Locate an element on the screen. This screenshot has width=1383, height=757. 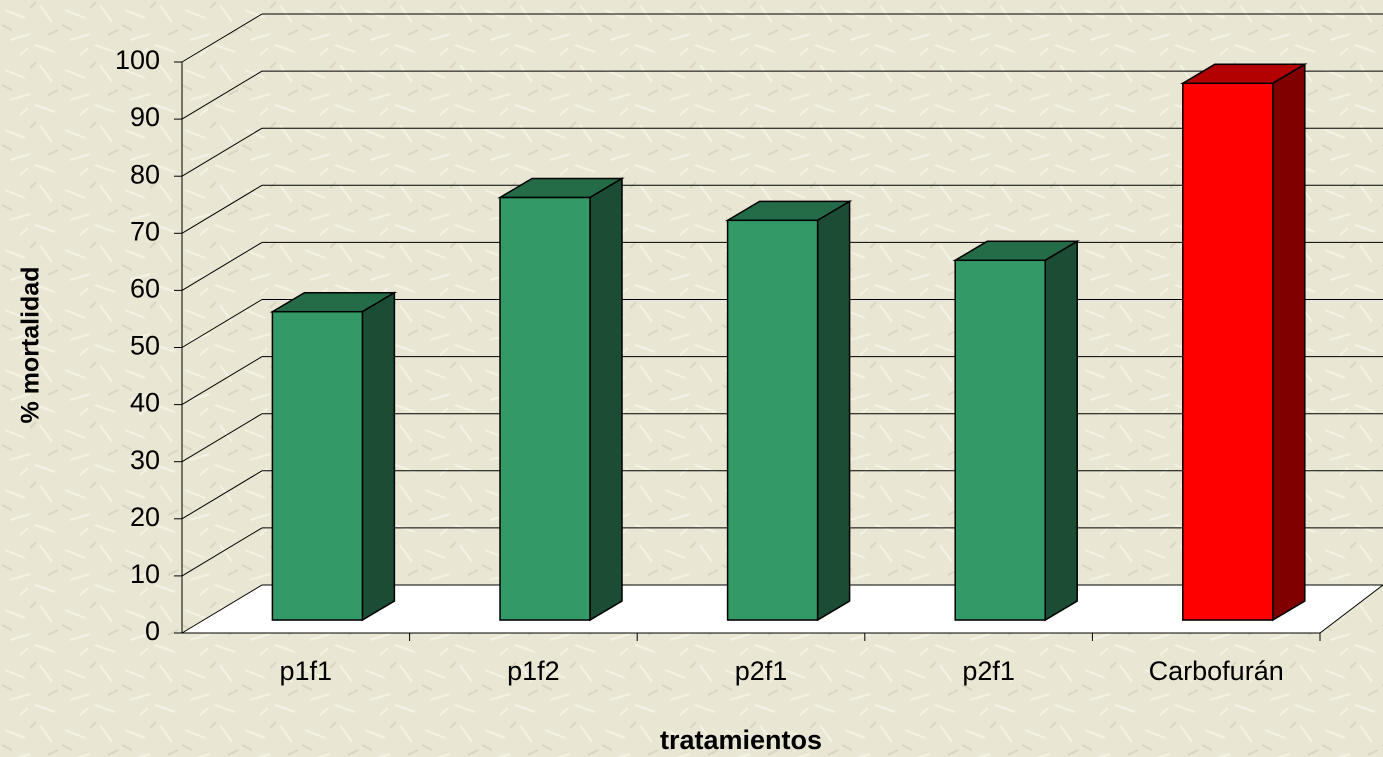
x-tick-label: Carbofurán is located at coordinates (1216, 671).